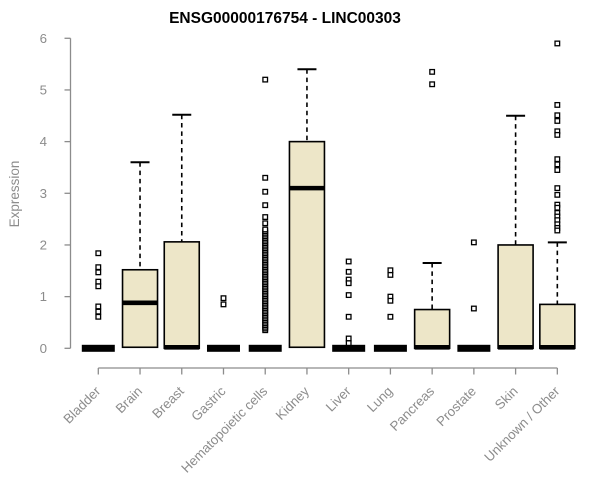  What do you see at coordinates (338, 398) in the screenshot?
I see `x-tick-label: Liver` at bounding box center [338, 398].